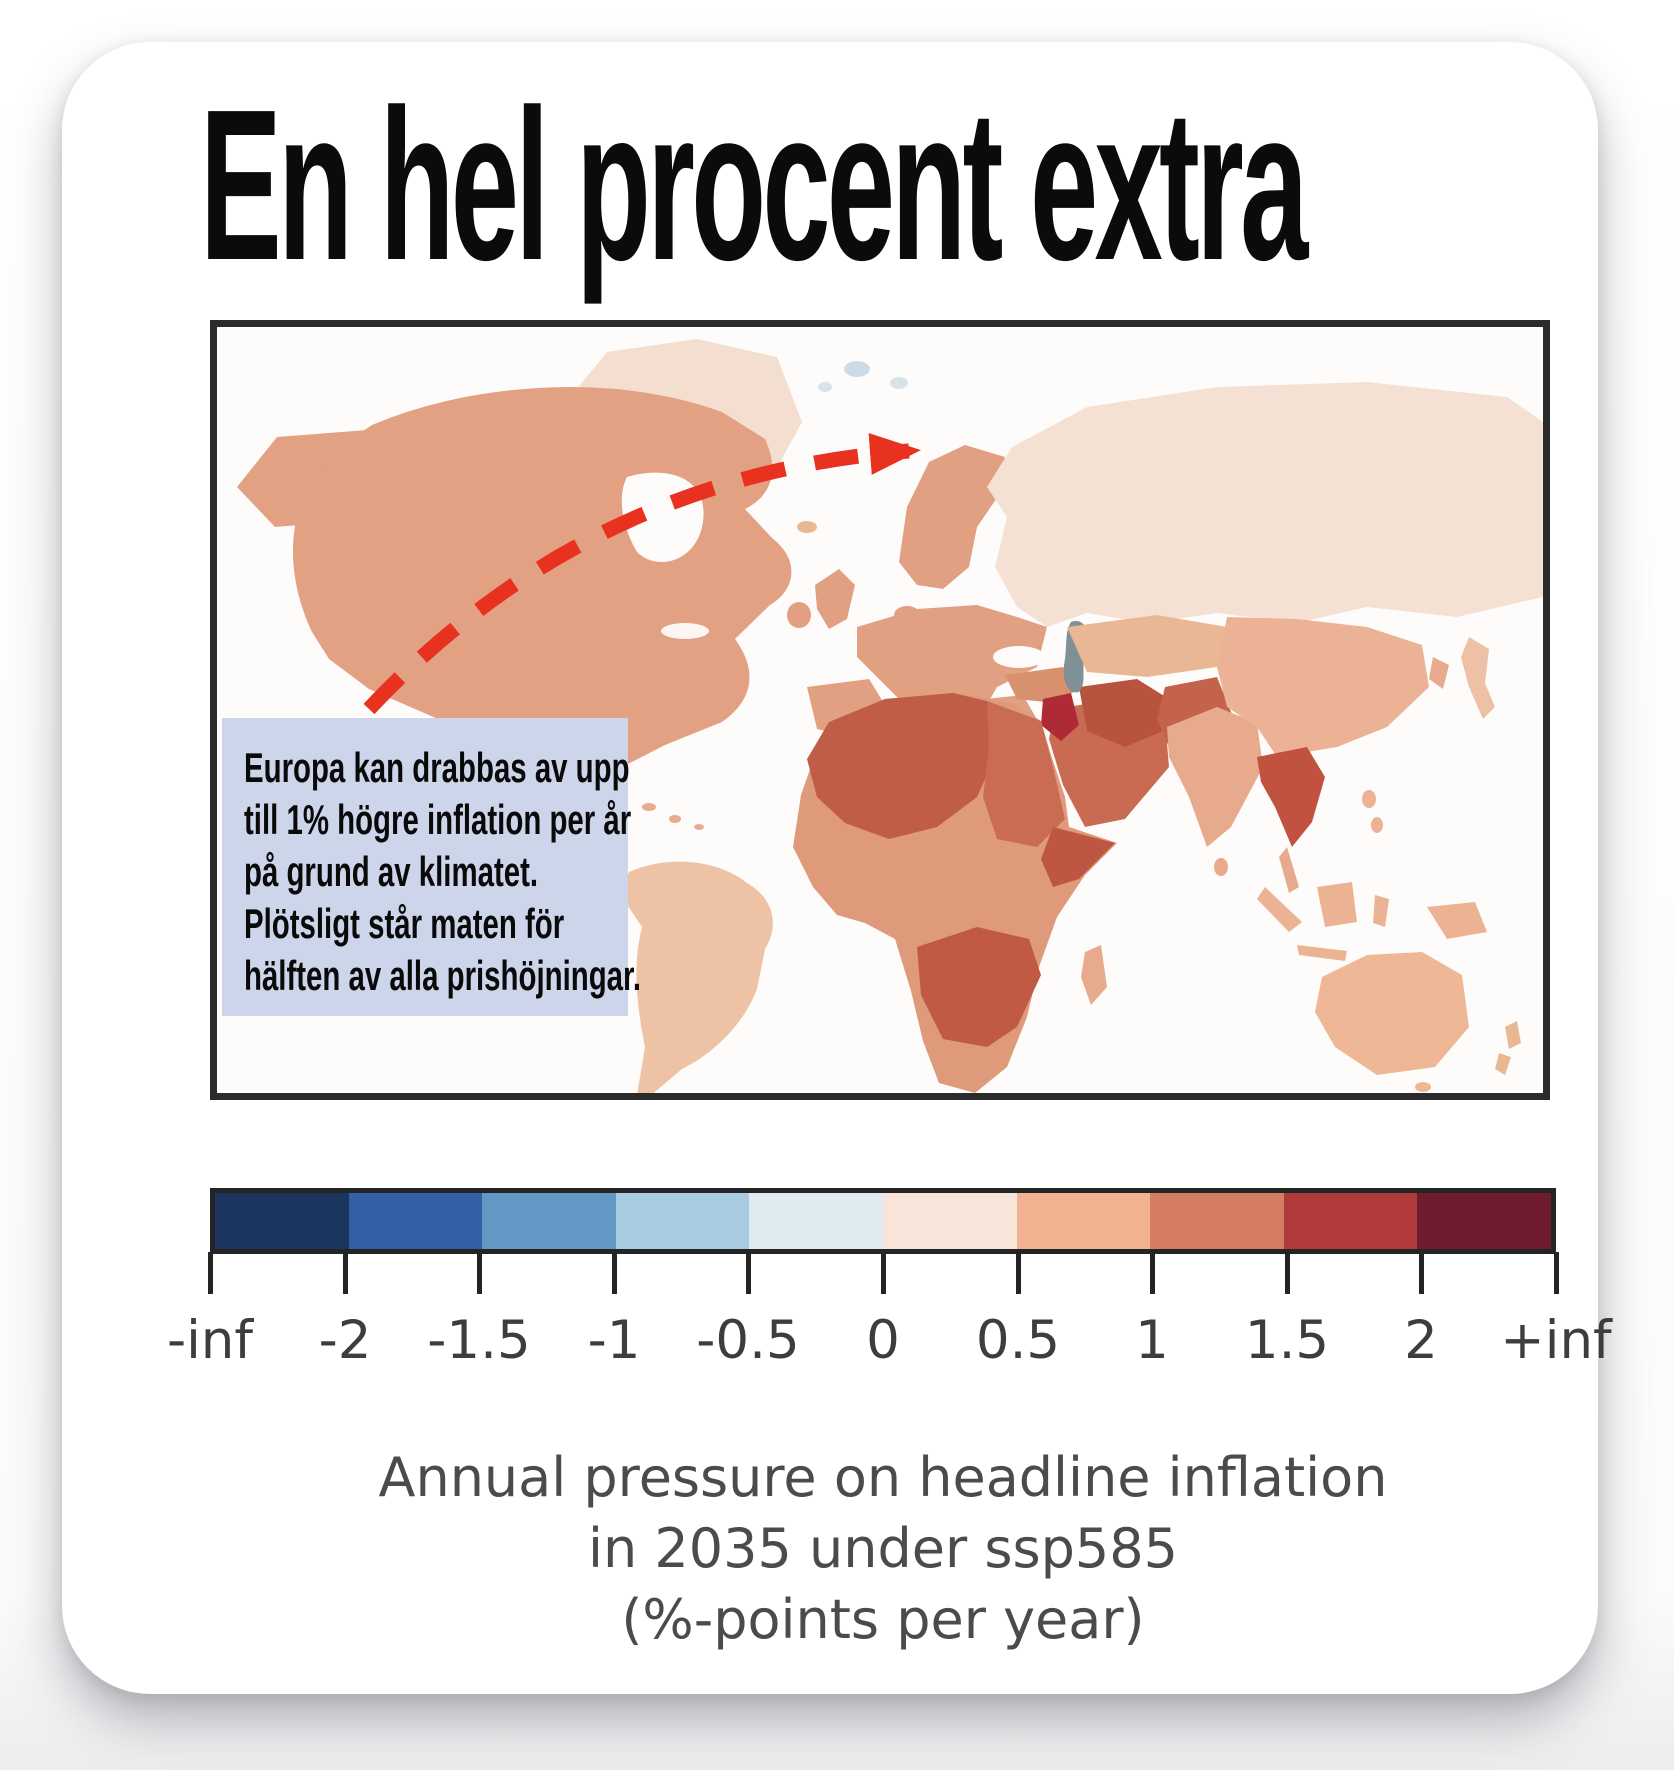 This screenshot has width=1674, height=1770. Describe the element at coordinates (1215, 777) in the screenshot. I see `map-india` at that location.